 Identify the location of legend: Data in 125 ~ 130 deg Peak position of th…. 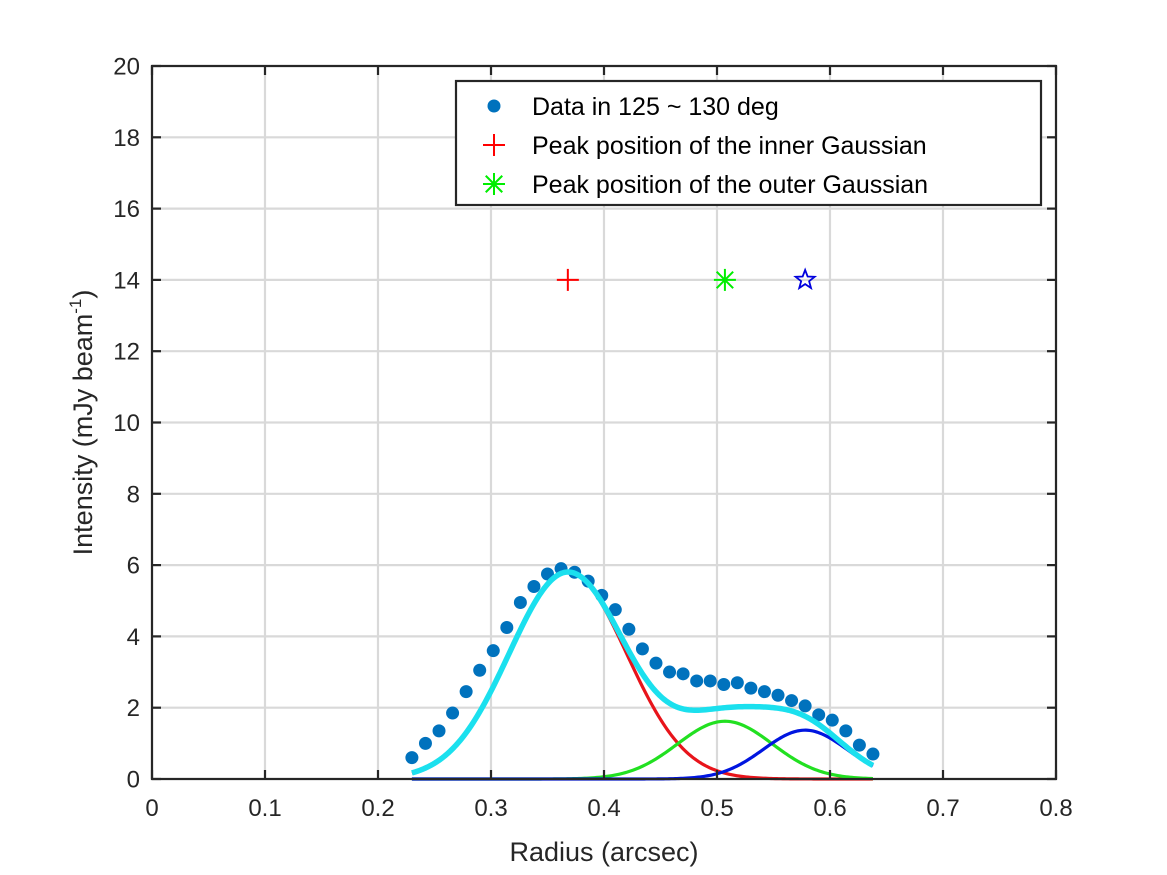
(748, 143).